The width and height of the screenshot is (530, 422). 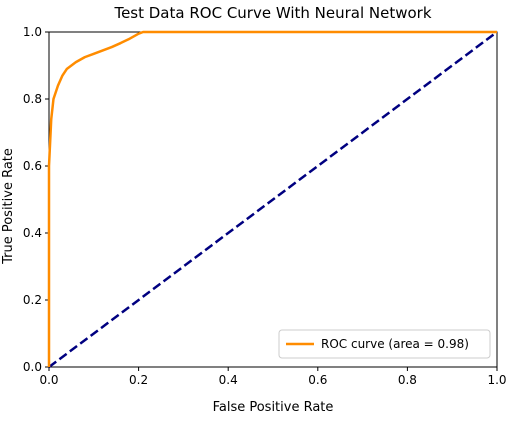 I want to click on y-tick-label: 0.8, so click(x=32, y=99).